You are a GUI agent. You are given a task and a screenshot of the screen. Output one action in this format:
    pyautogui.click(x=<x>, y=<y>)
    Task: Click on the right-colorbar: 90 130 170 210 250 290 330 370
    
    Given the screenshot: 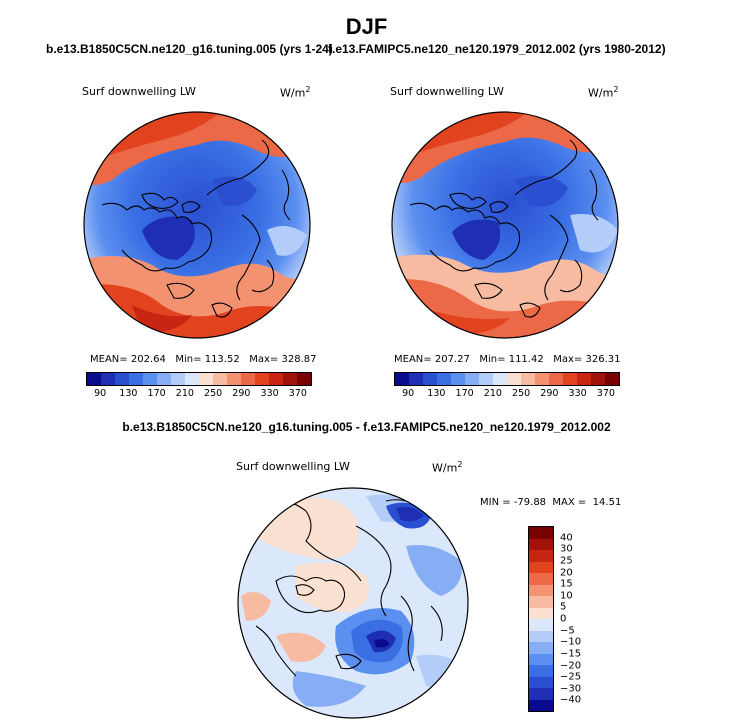 What is the action you would take?
    pyautogui.click(x=507, y=389)
    